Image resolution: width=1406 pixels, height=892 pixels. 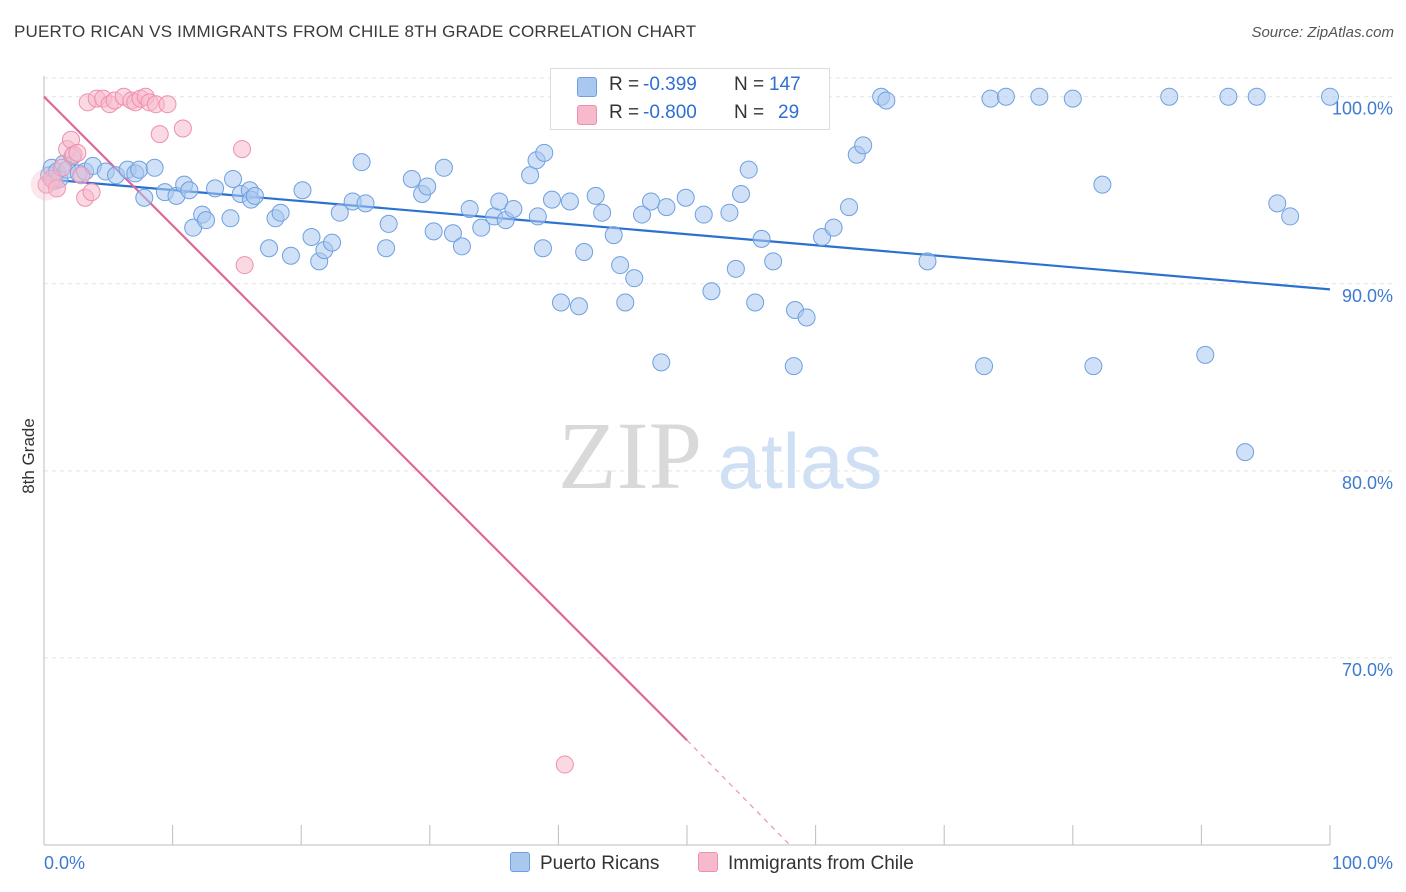 What do you see at coordinates (821, 863) in the screenshot?
I see `legend-label-chile: Immigrants from Chile` at bounding box center [821, 863].